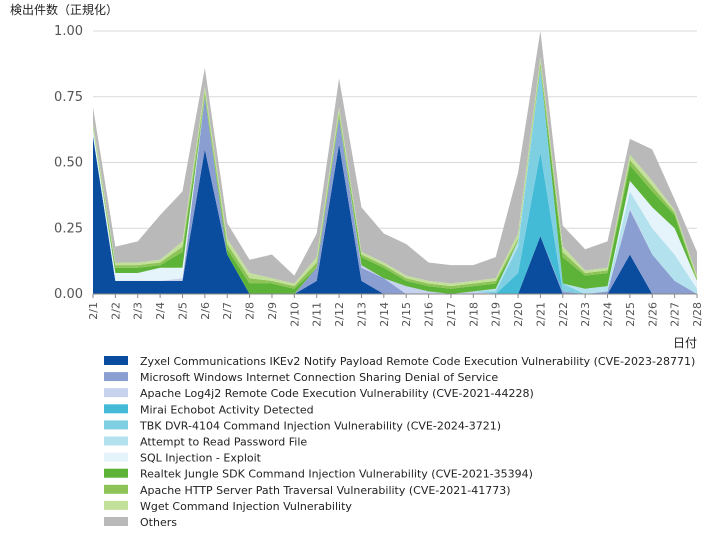 The image size is (720, 544). What do you see at coordinates (429, 314) in the screenshot?
I see `x-tick-label: 2/16` at bounding box center [429, 314].